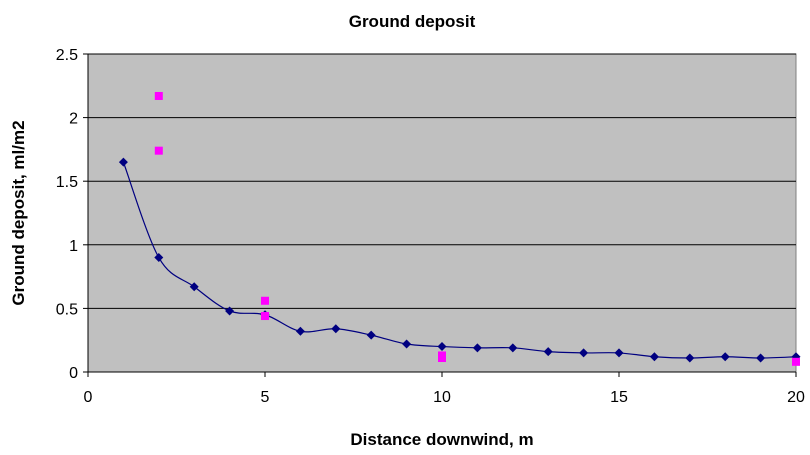 The width and height of the screenshot is (810, 455). I want to click on x-tick-label: 5, so click(265, 397).